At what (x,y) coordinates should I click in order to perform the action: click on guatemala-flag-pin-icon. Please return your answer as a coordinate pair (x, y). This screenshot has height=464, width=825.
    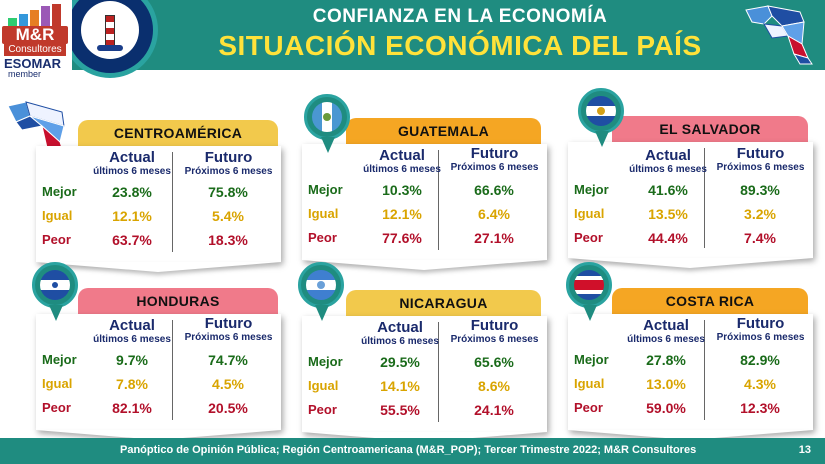
    Looking at the image, I should click on (327, 123).